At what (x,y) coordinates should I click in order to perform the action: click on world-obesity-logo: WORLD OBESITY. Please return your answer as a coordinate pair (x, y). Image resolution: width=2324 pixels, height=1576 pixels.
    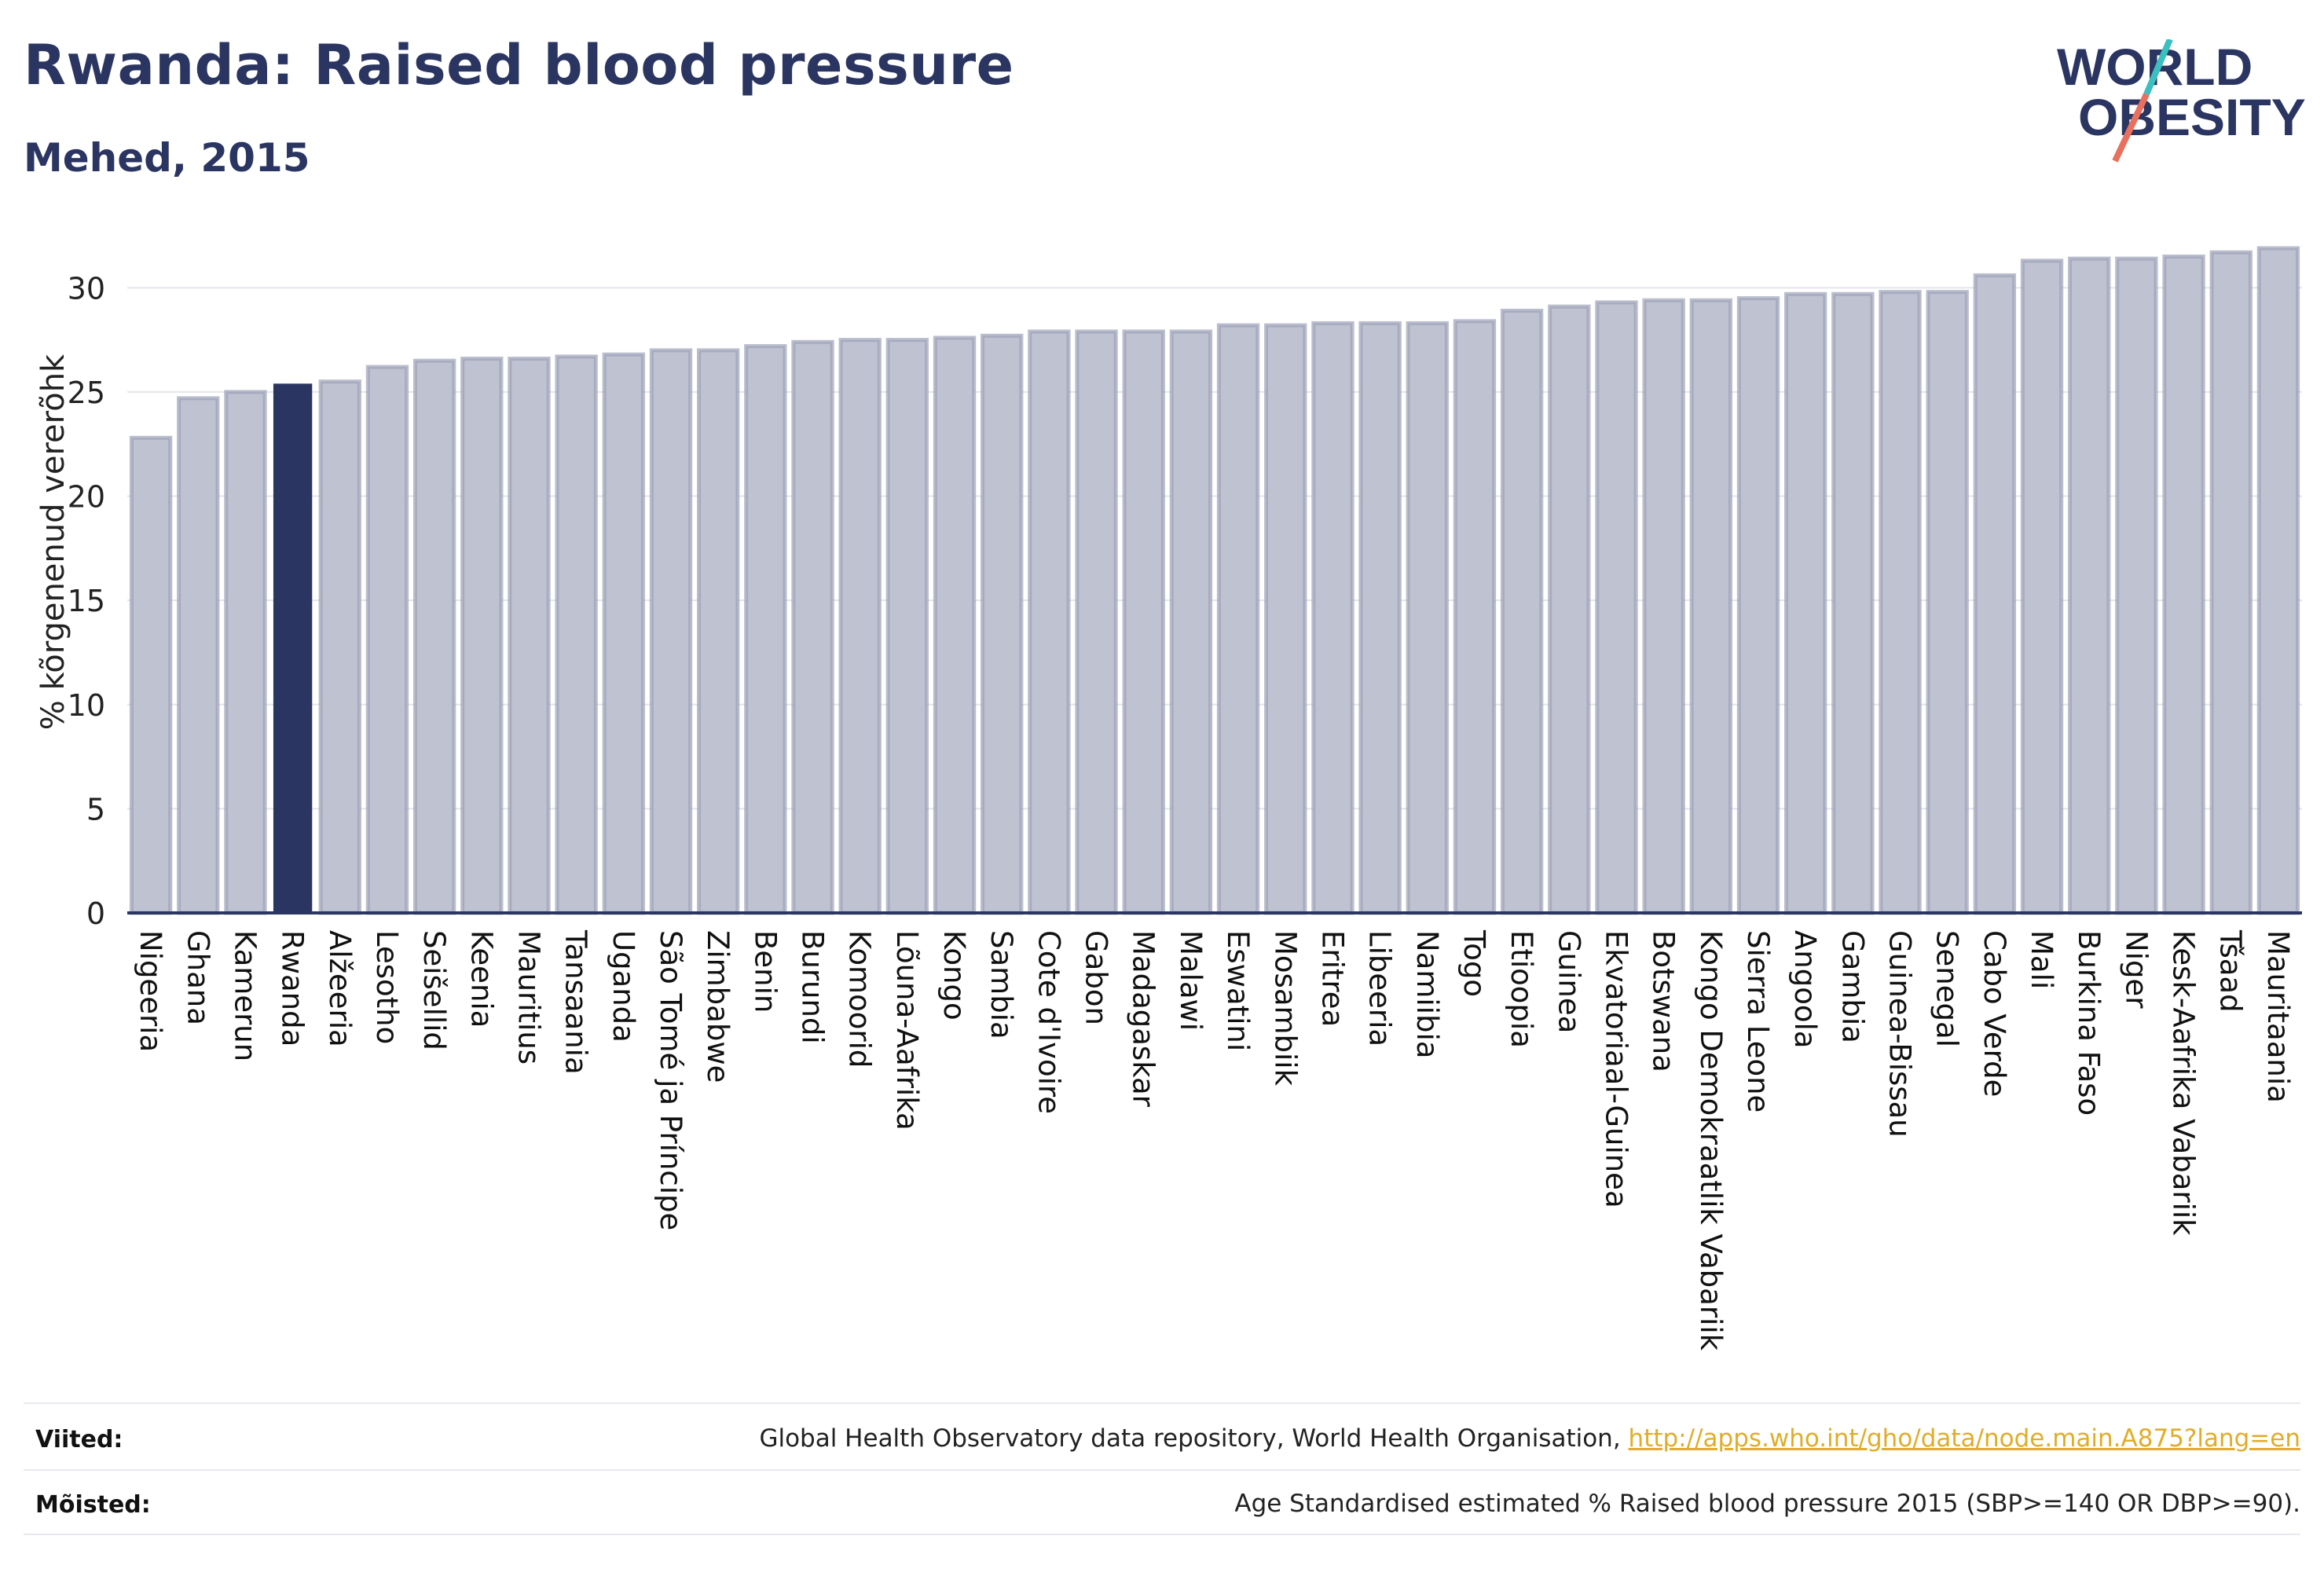
    Looking at the image, I should click on (2181, 101).